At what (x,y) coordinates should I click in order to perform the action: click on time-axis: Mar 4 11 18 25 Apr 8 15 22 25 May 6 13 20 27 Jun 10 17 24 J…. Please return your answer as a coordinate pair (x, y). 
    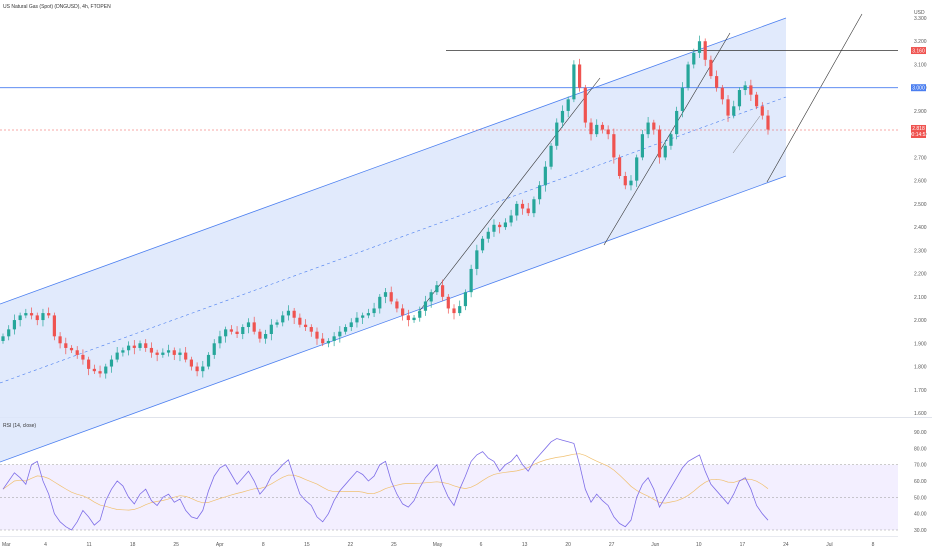
    Looking at the image, I should click on (438, 545).